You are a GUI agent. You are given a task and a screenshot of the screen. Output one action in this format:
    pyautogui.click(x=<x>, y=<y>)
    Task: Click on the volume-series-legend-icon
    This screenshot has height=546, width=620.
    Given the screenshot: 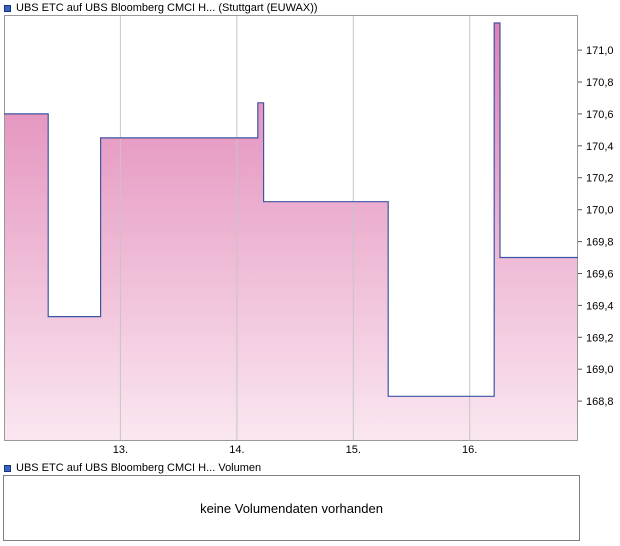 What is the action you would take?
    pyautogui.click(x=7, y=468)
    